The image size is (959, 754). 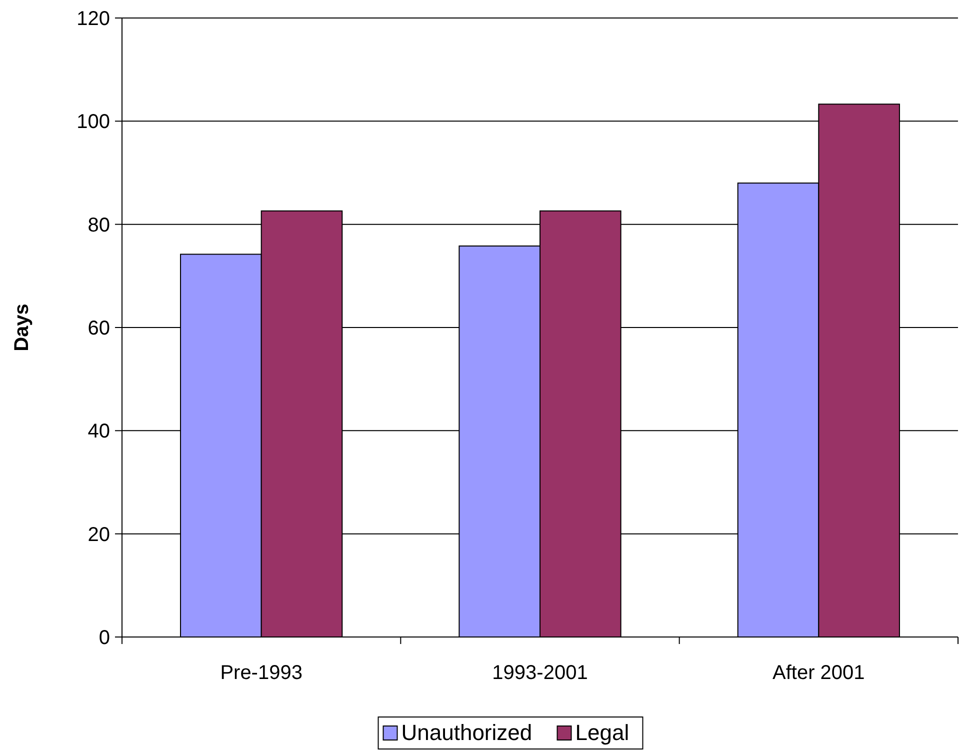 What do you see at coordinates (99, 329) in the screenshot?
I see `y-tick-label: 60` at bounding box center [99, 329].